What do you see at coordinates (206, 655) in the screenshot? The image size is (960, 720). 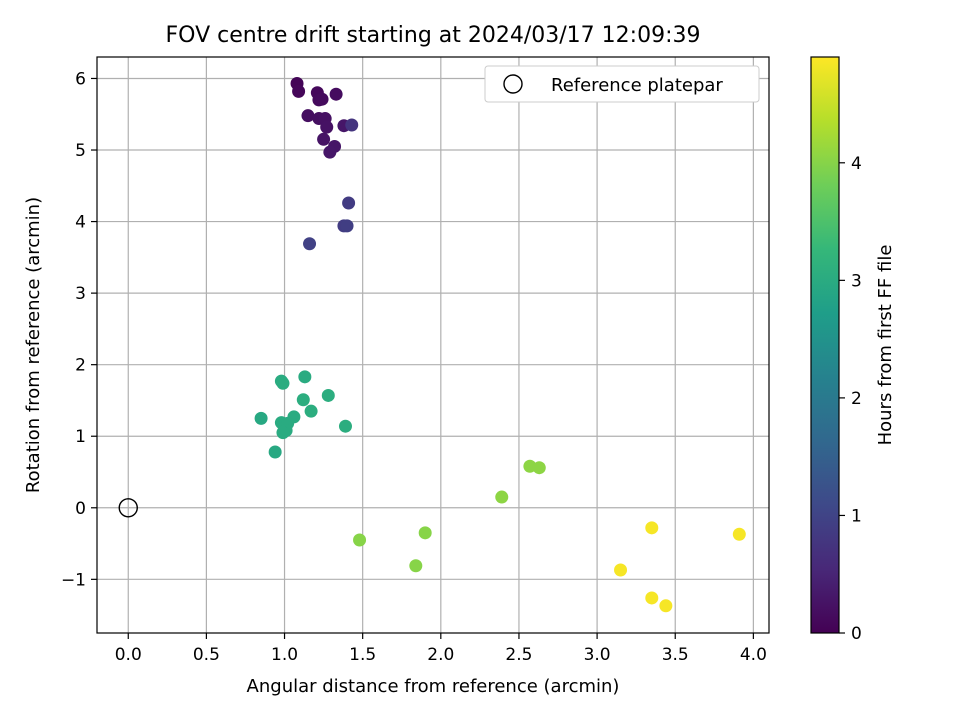 I see `x-tick-label: 0.5` at bounding box center [206, 655].